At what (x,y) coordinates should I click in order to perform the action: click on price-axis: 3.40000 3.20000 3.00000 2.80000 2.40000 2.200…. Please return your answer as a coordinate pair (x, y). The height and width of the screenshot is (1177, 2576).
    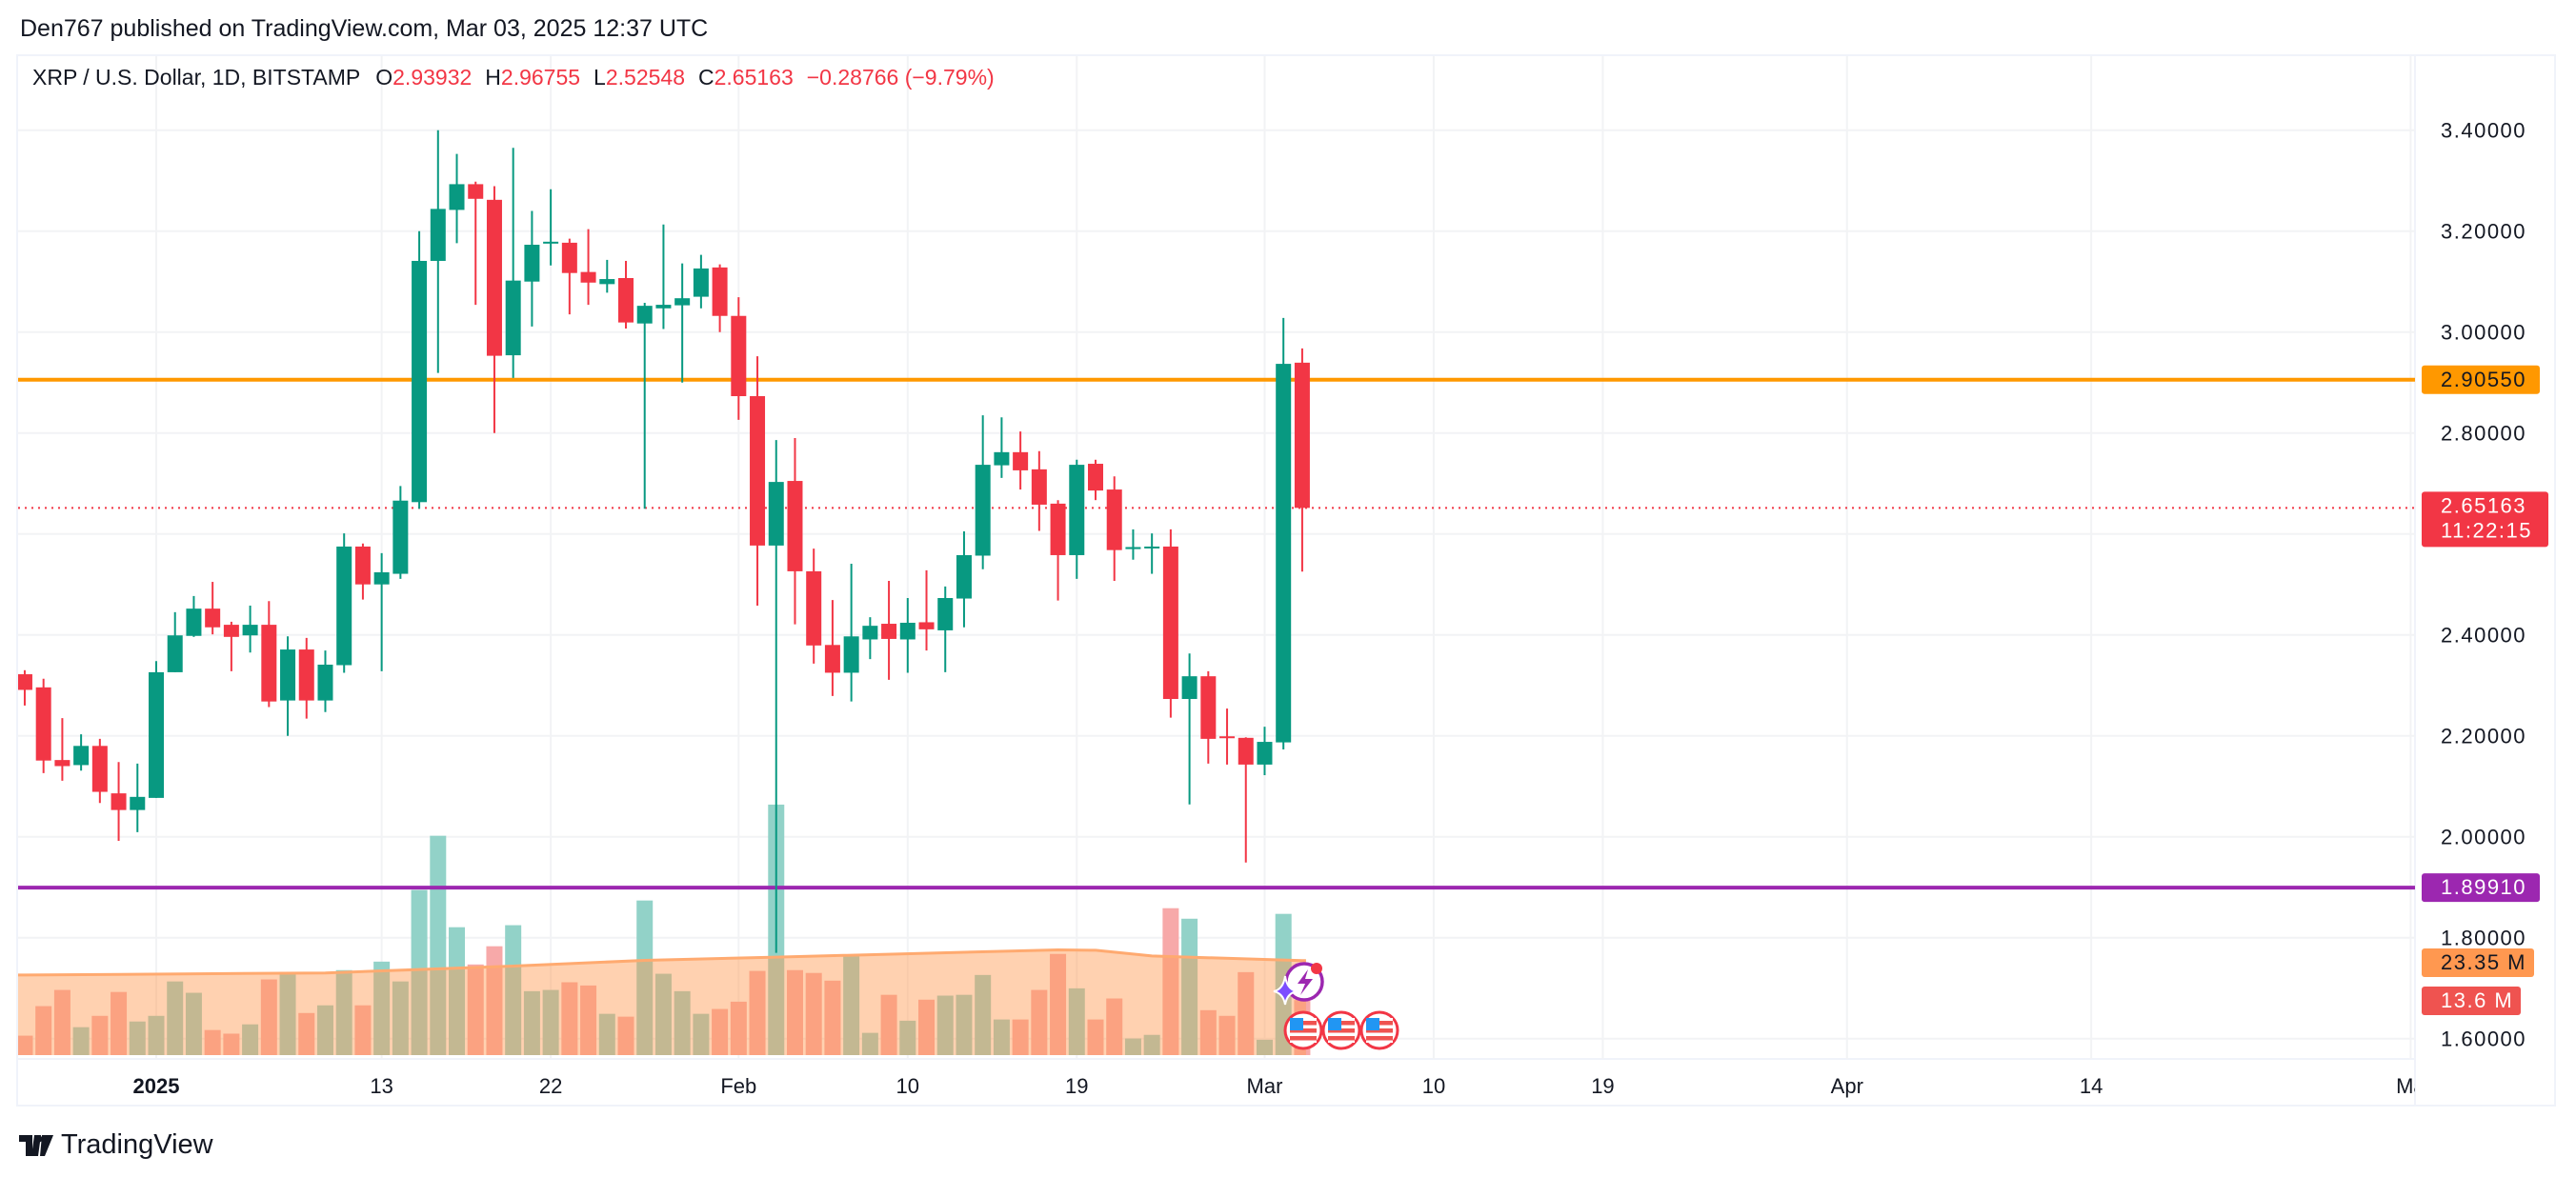
    Looking at the image, I should click on (2485, 585).